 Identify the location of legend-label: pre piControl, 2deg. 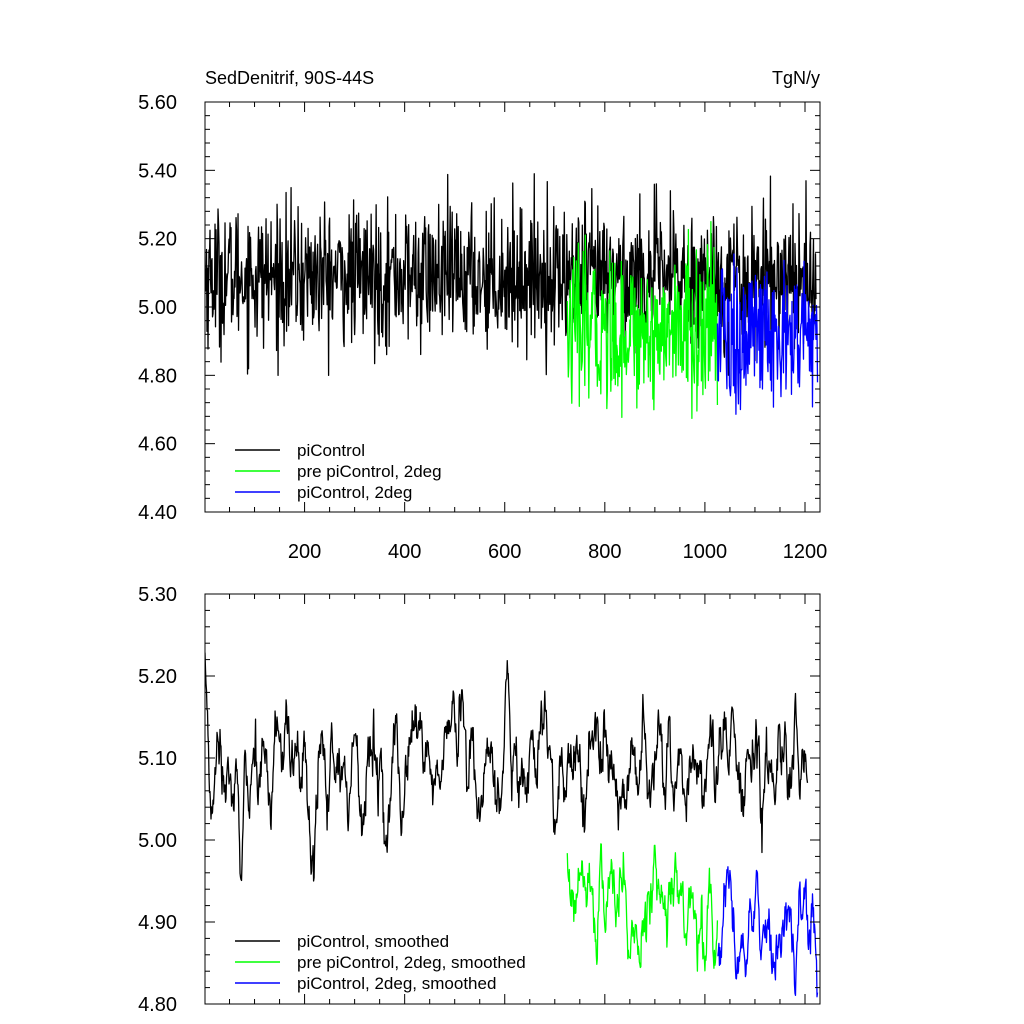
(369, 471).